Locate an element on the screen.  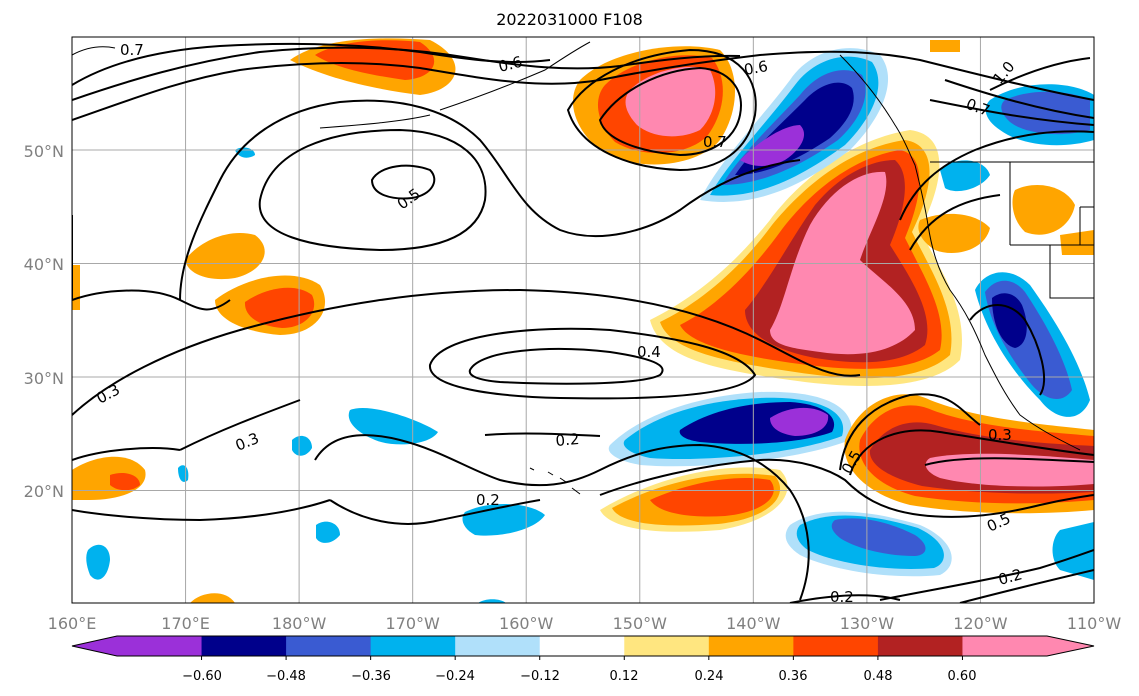
longitude-label: 180°W is located at coordinates (299, 623).